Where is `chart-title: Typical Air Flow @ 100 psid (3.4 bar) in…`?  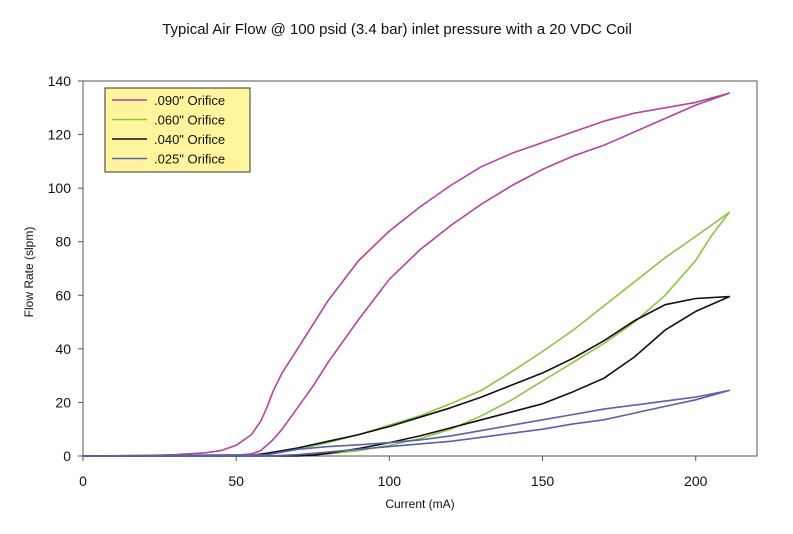 chart-title: Typical Air Flow @ 100 psid (3.4 bar) in… is located at coordinates (397, 29).